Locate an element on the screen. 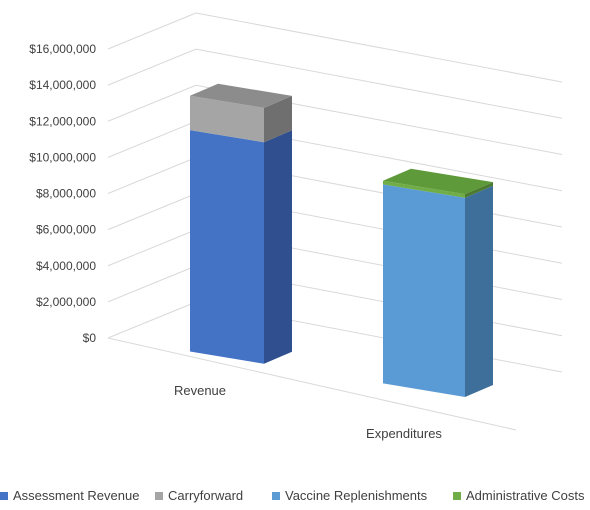 This screenshot has height=510, width=590. y-tick-label: $16,000,000 is located at coordinates (62, 49).